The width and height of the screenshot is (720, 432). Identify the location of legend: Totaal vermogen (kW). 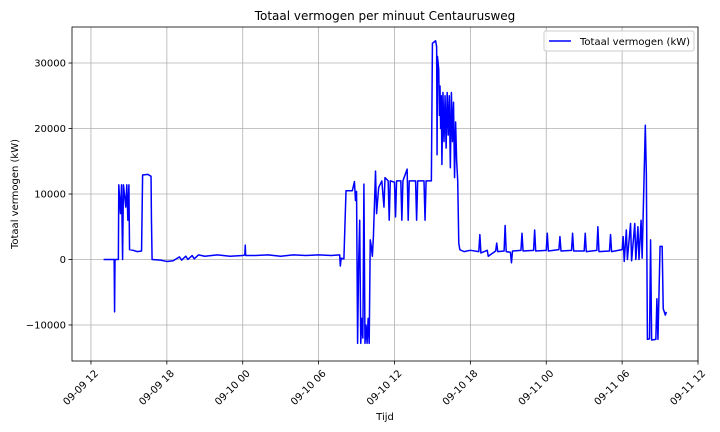
(619, 41).